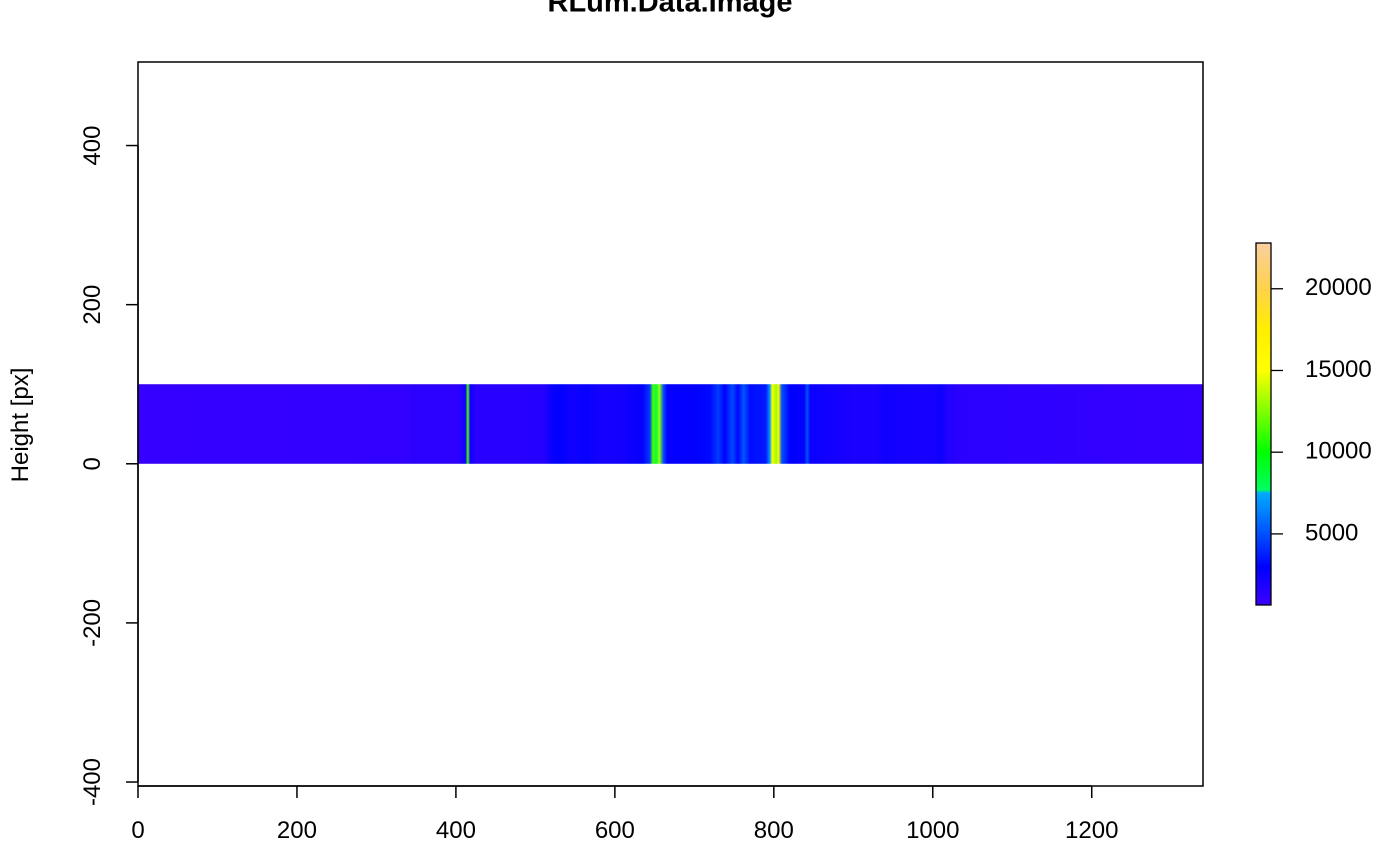 This screenshot has height=865, width=1400. I want to click on x-tick-label: 400, so click(456, 830).